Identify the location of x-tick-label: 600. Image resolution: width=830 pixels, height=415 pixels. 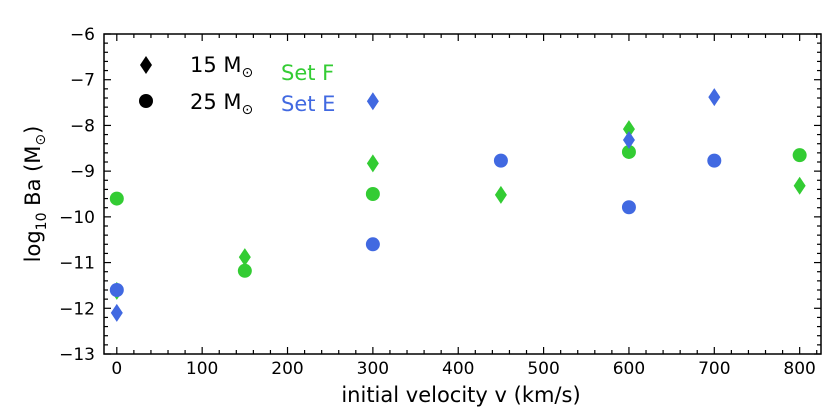
(629, 369).